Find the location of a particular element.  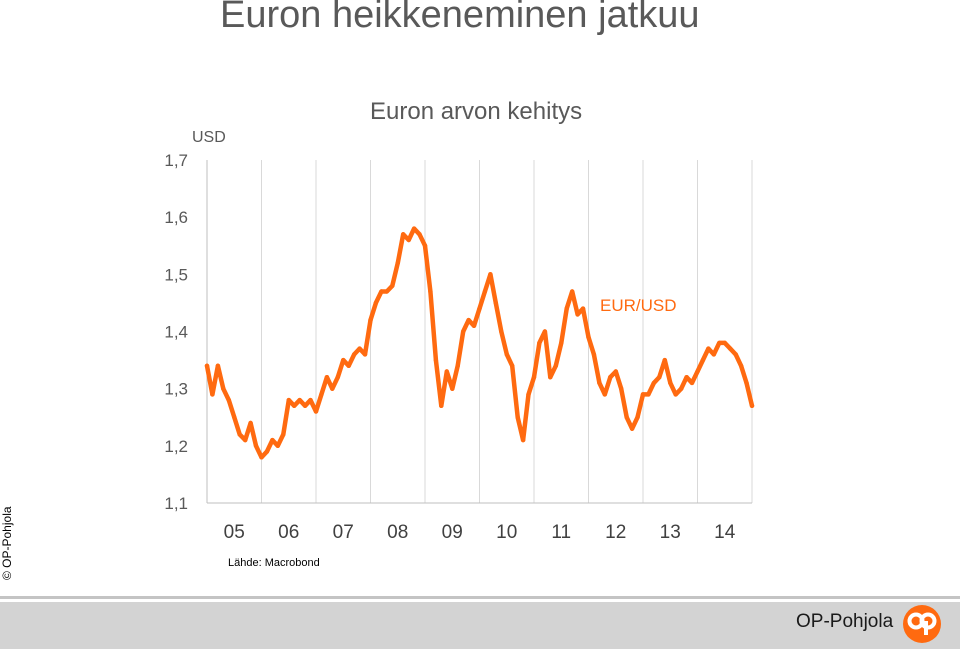

slide-title: Euron heikkeneminen jatkuu is located at coordinates (460, 18).